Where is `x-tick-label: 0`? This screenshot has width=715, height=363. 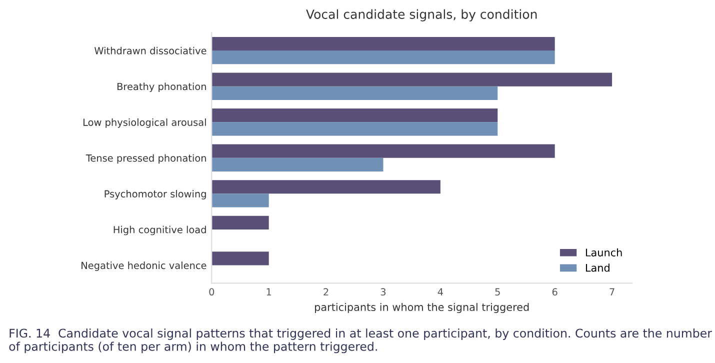 x-tick-label: 0 is located at coordinates (211, 292).